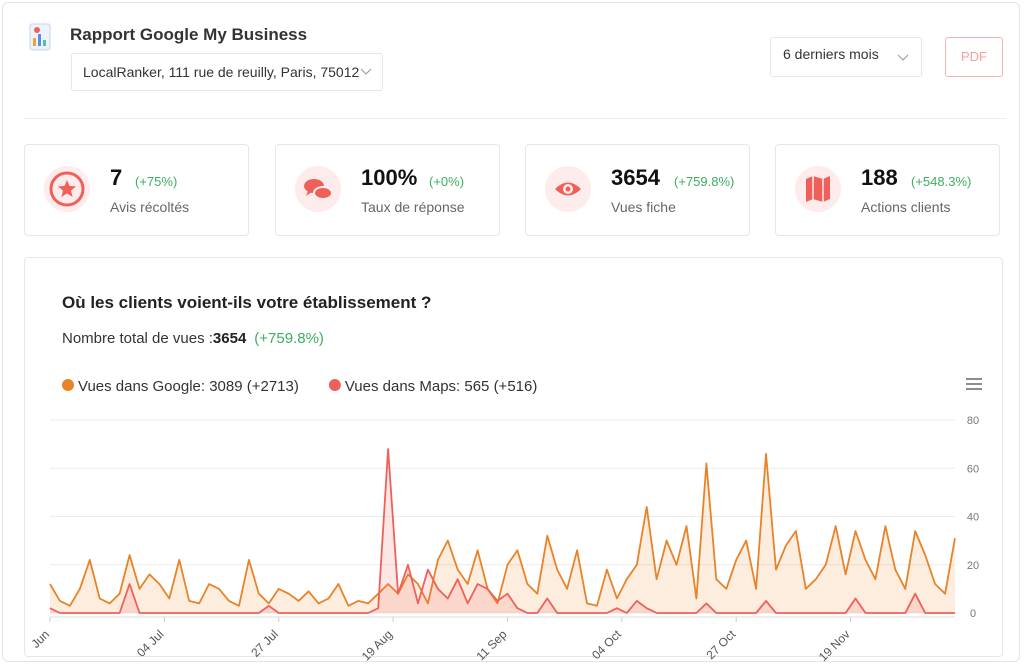 Image resolution: width=1024 pixels, height=666 pixels. I want to click on kpi-label: Avis récoltés, so click(150, 207).